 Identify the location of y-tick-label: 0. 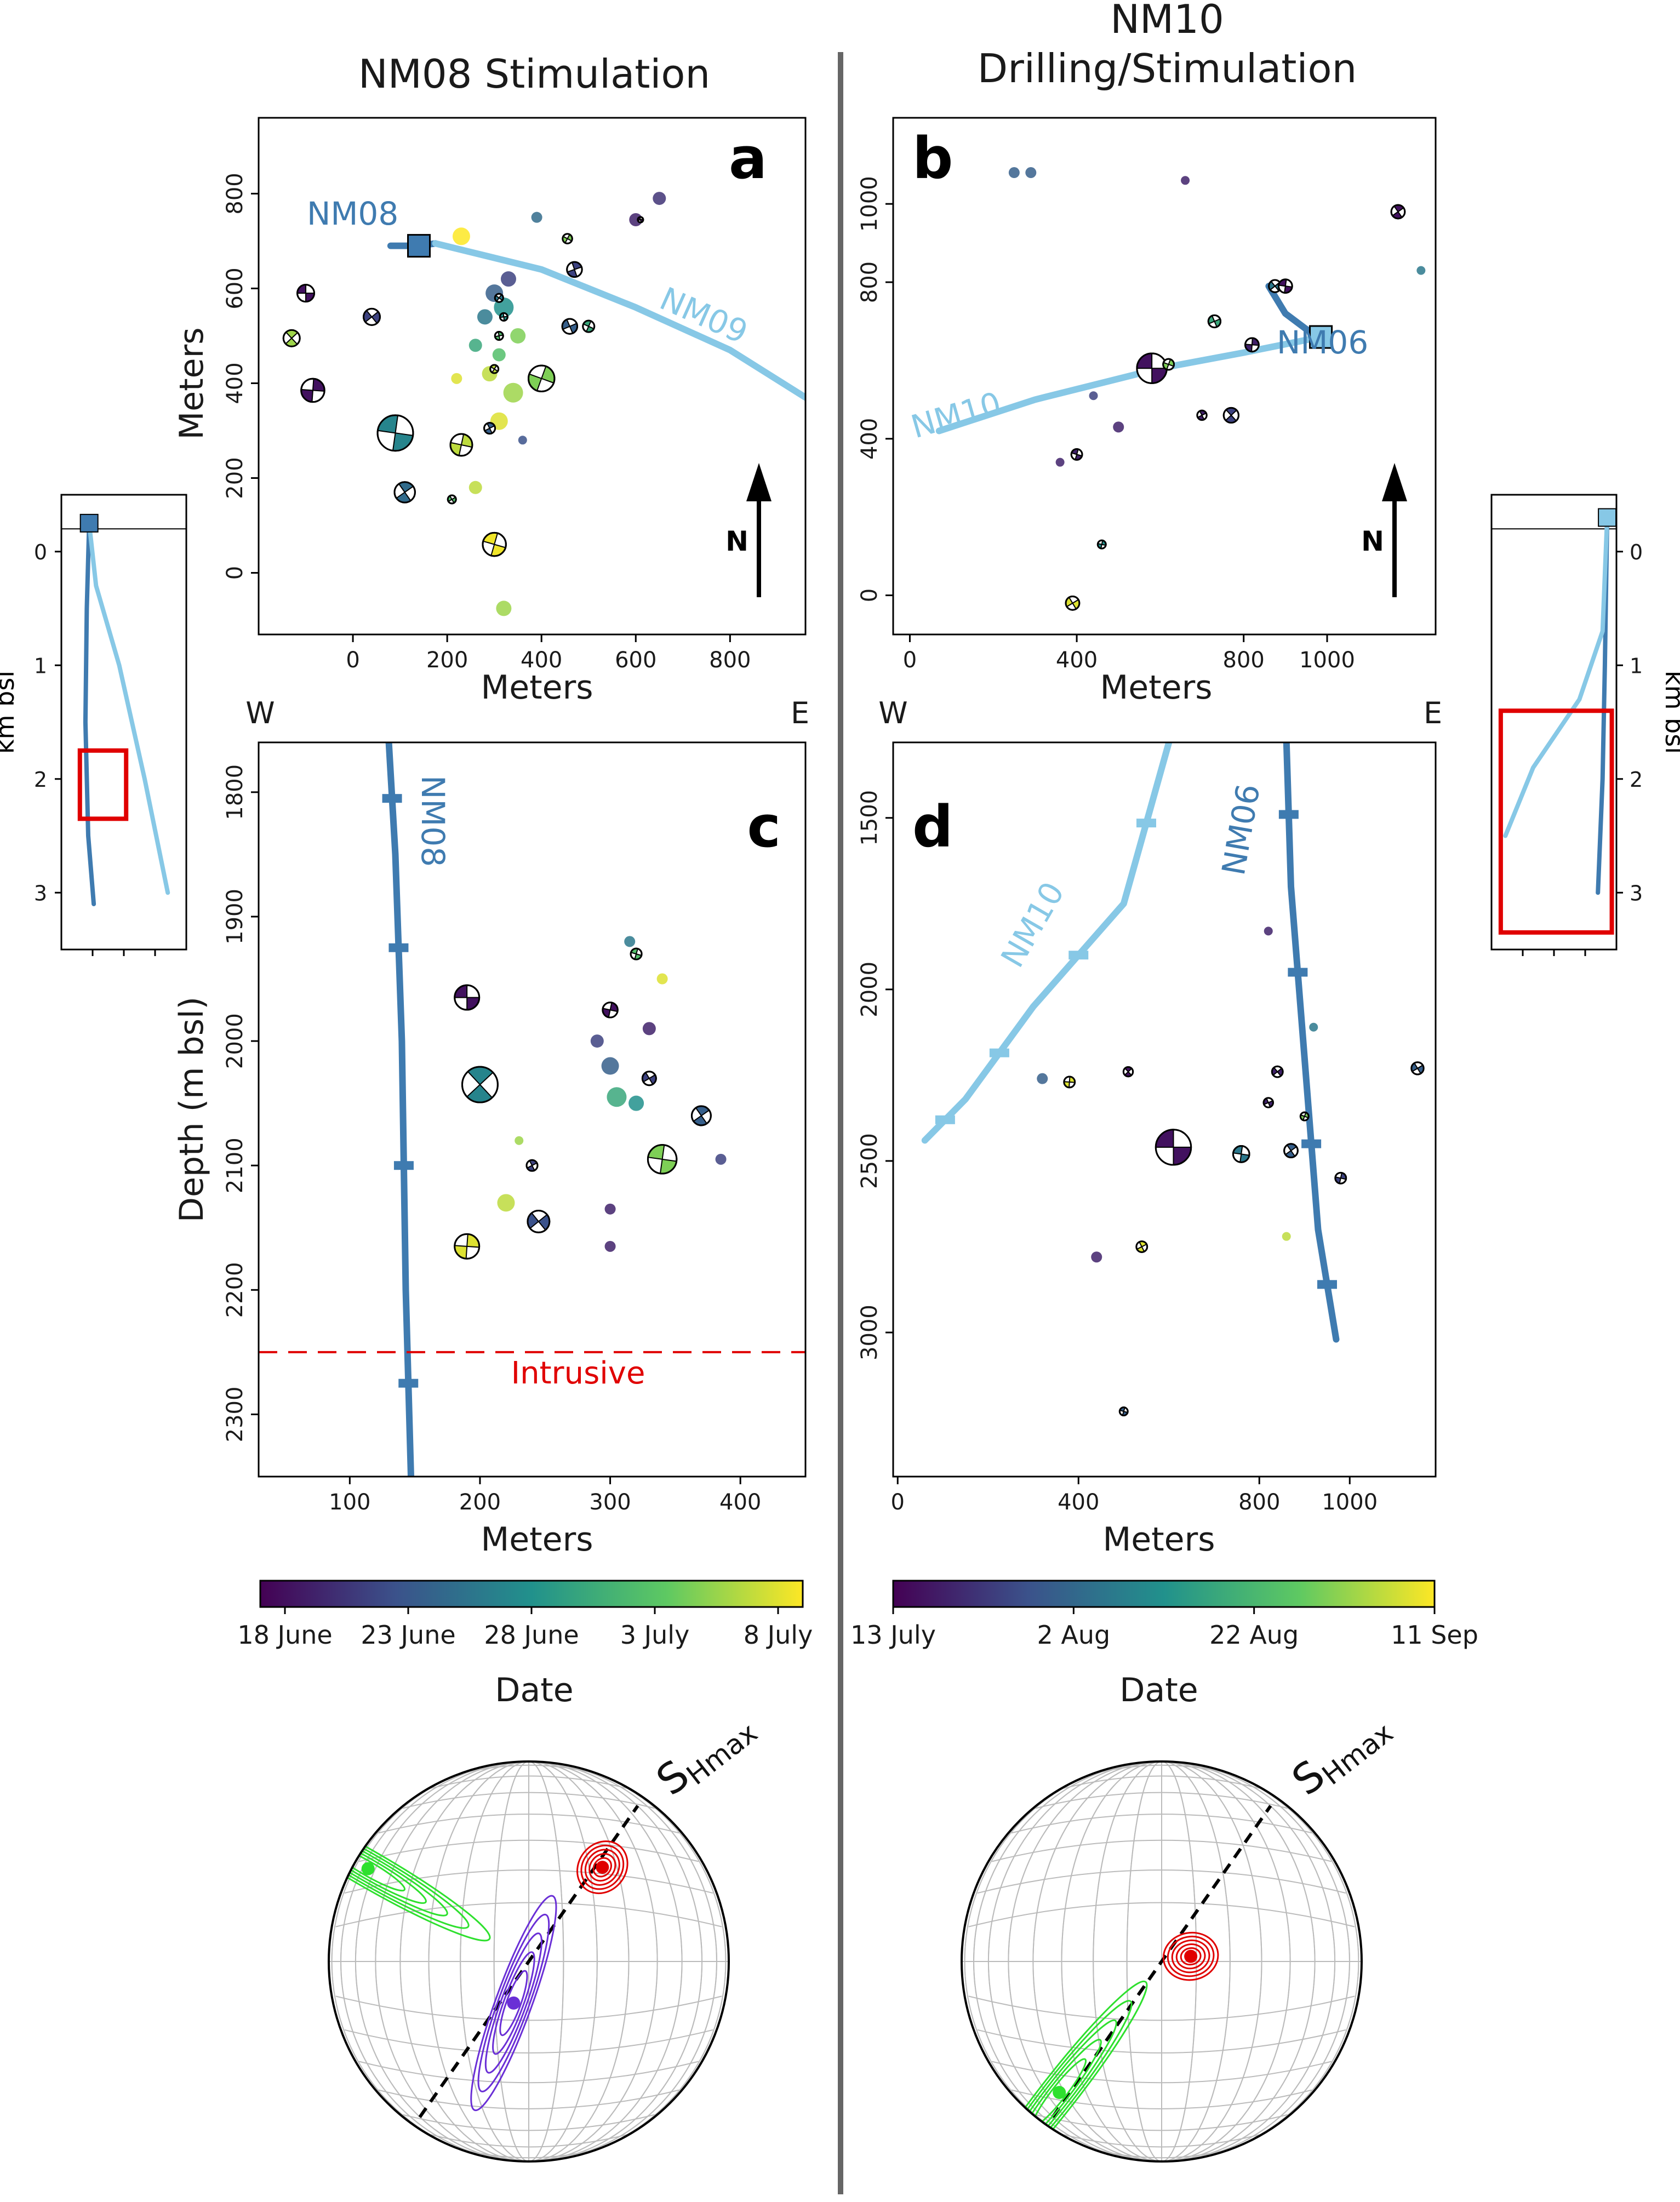
(869, 595).